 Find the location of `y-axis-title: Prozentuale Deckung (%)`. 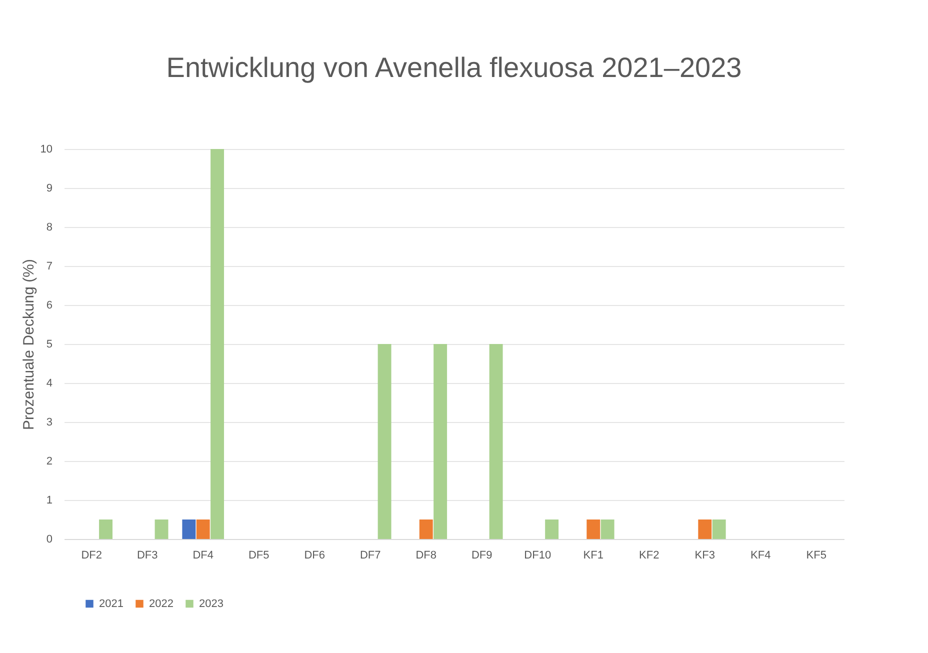

y-axis-title: Prozentuale Deckung (%) is located at coordinates (29, 344).